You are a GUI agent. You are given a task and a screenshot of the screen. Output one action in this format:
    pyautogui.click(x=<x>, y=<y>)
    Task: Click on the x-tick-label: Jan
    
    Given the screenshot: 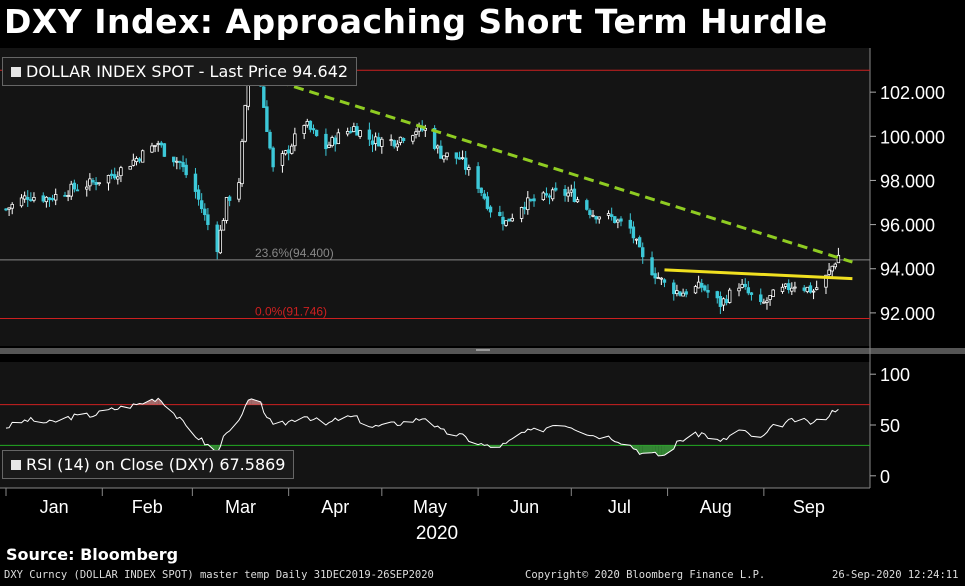 What is the action you would take?
    pyautogui.click(x=54, y=507)
    